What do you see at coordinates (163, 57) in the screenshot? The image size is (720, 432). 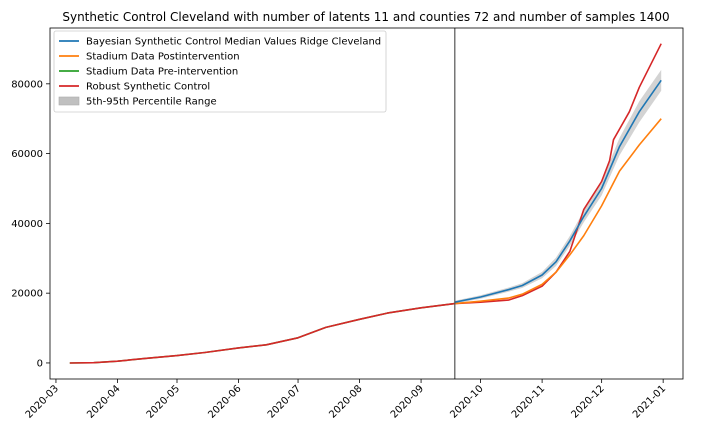 I see `legend-label: Stadium Data Postintervention` at bounding box center [163, 57].